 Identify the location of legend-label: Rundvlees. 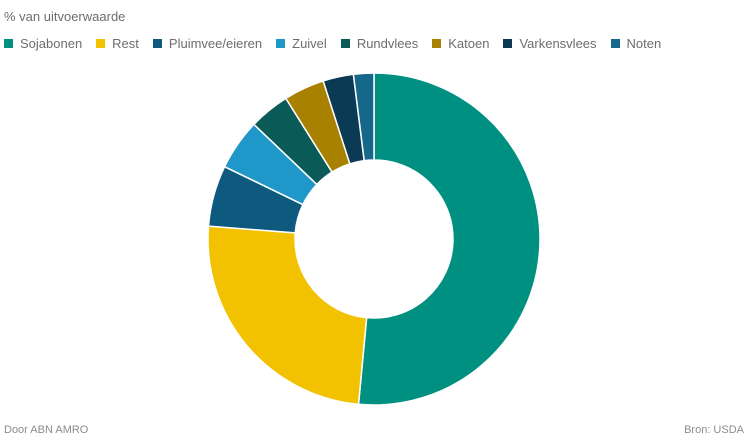
(387, 43).